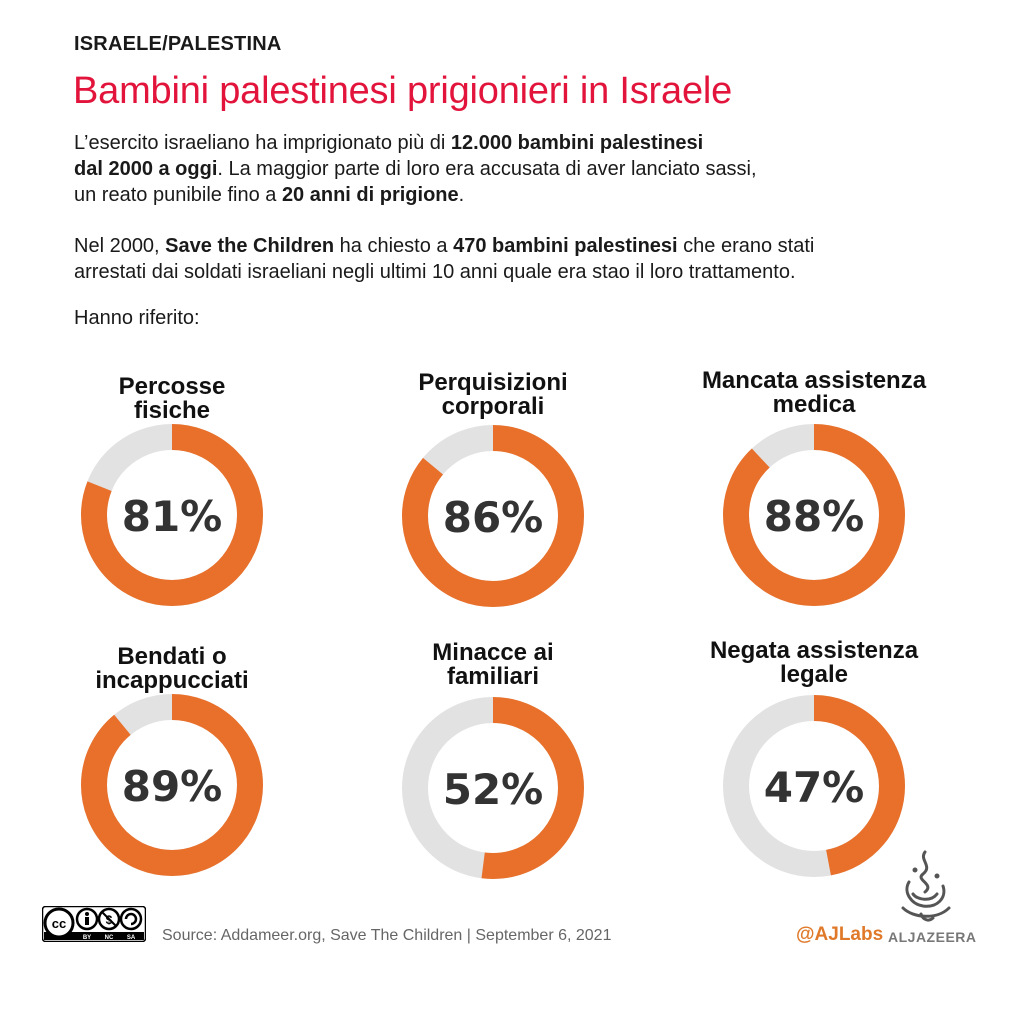  I want to click on intro-p1-segment: dal 2000 a oggi, so click(146, 169).